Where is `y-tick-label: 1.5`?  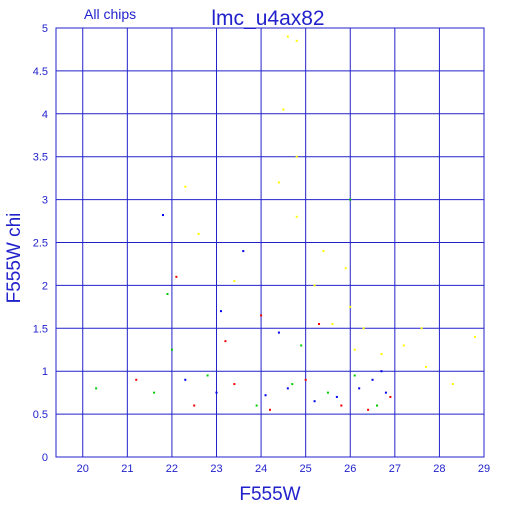
y-tick-label: 1.5 is located at coordinates (40, 329).